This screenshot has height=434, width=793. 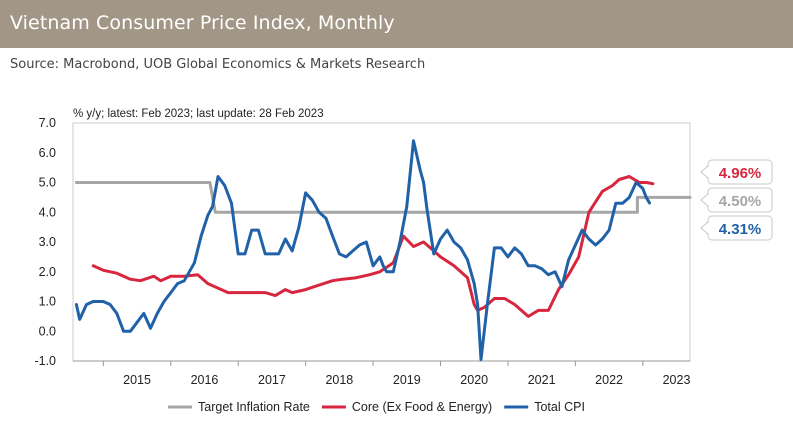 What do you see at coordinates (422, 407) in the screenshot?
I see `legend-label: Core (Ex Food & Energy)` at bounding box center [422, 407].